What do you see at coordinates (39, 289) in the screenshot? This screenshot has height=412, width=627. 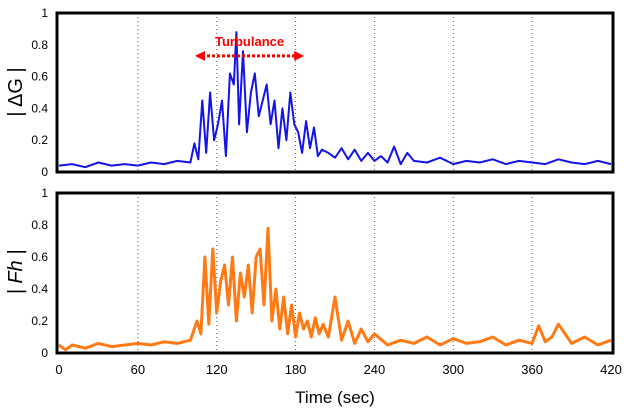 I see `bottom-y-tick-label: 0.4` at bounding box center [39, 289].